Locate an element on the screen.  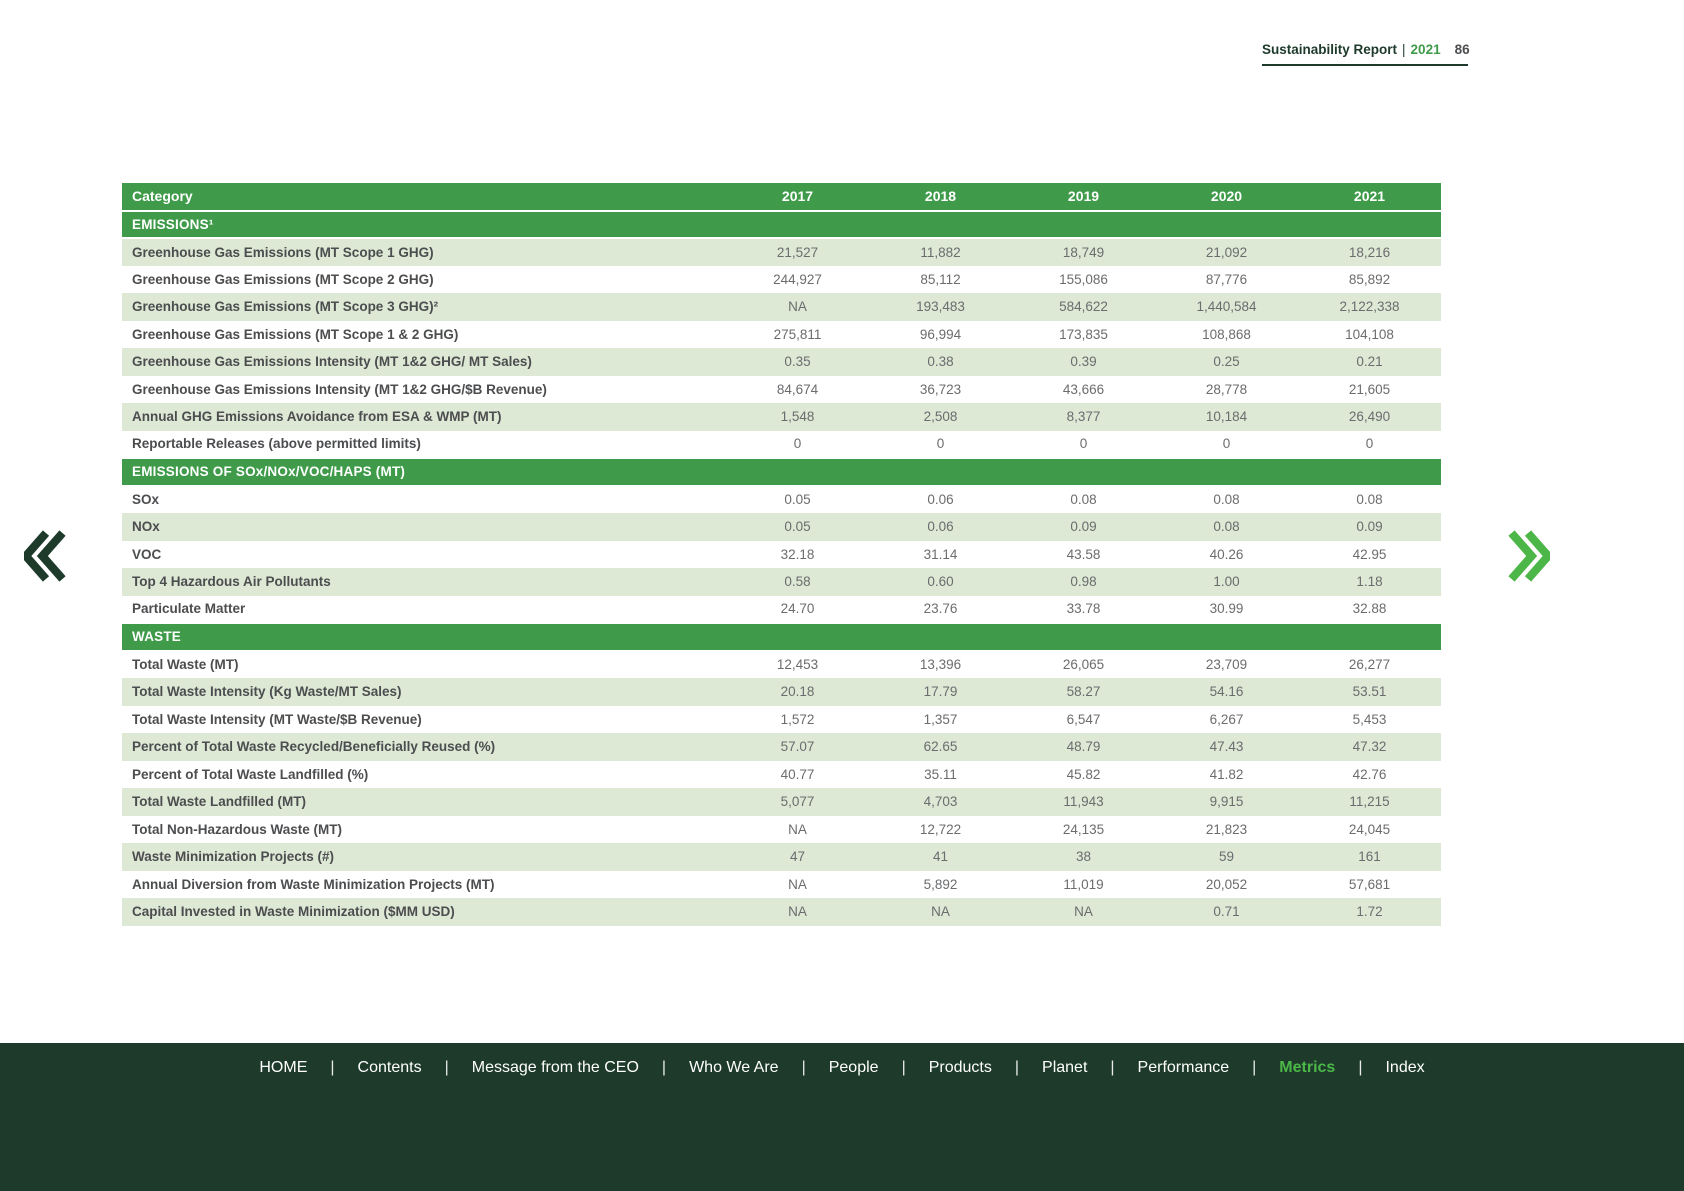
cell-value: 1.72 is located at coordinates (1369, 912).